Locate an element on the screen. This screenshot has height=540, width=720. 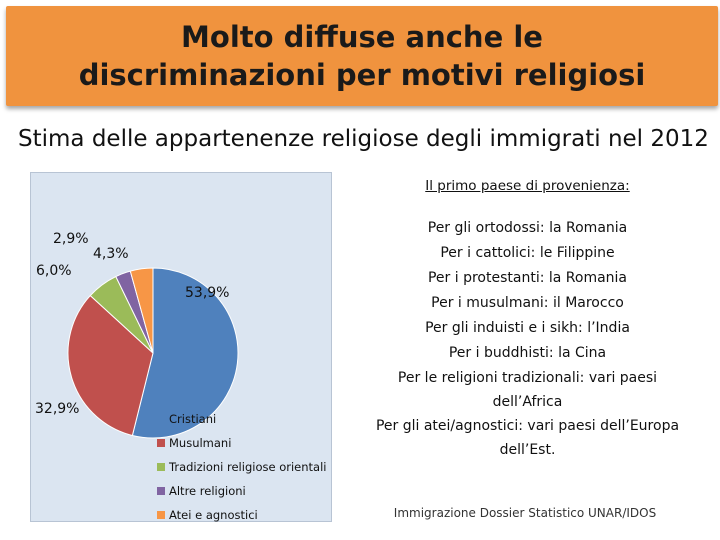
pie-slice-atei is located at coordinates (141, 310).